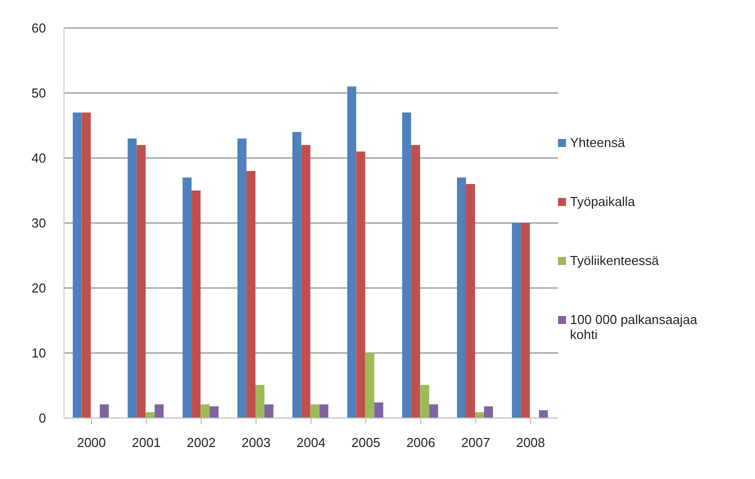  Describe the element at coordinates (39, 93) in the screenshot. I see `y-tick-label: 50` at that location.